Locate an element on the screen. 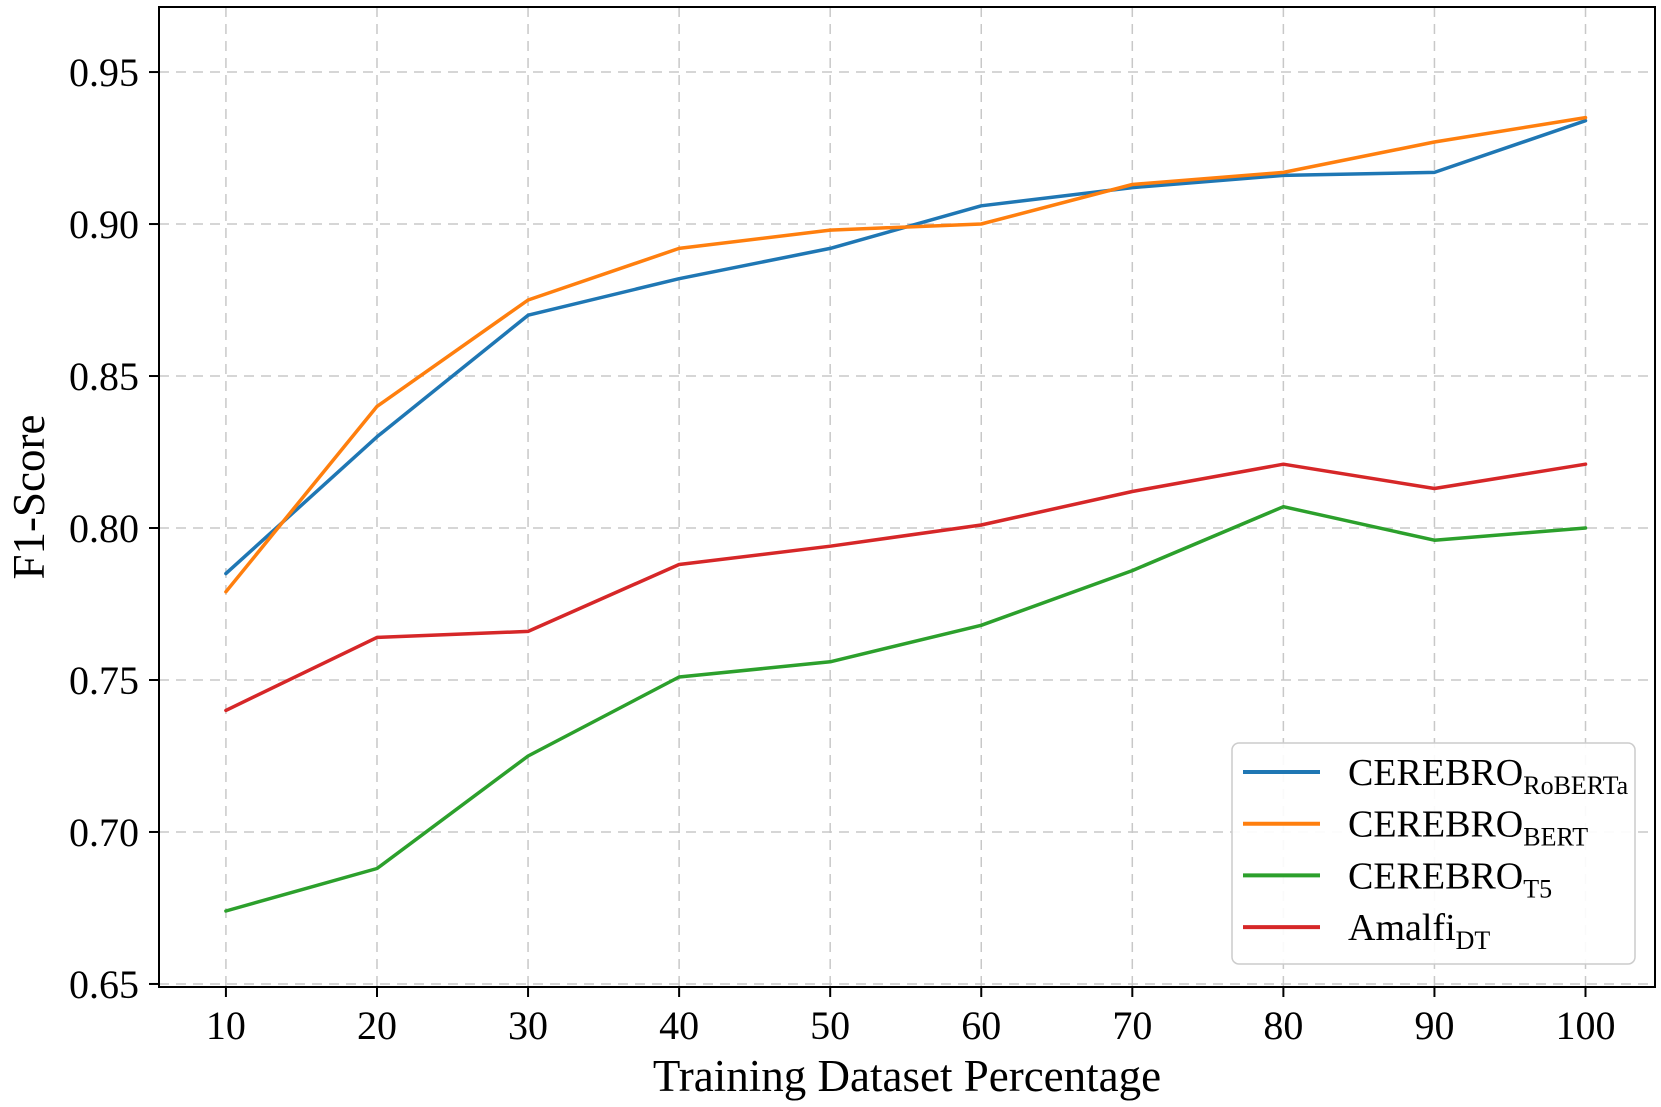 Image resolution: width=1661 pixels, height=1107 pixels. x-tick-label: 70 is located at coordinates (1132, 1025).